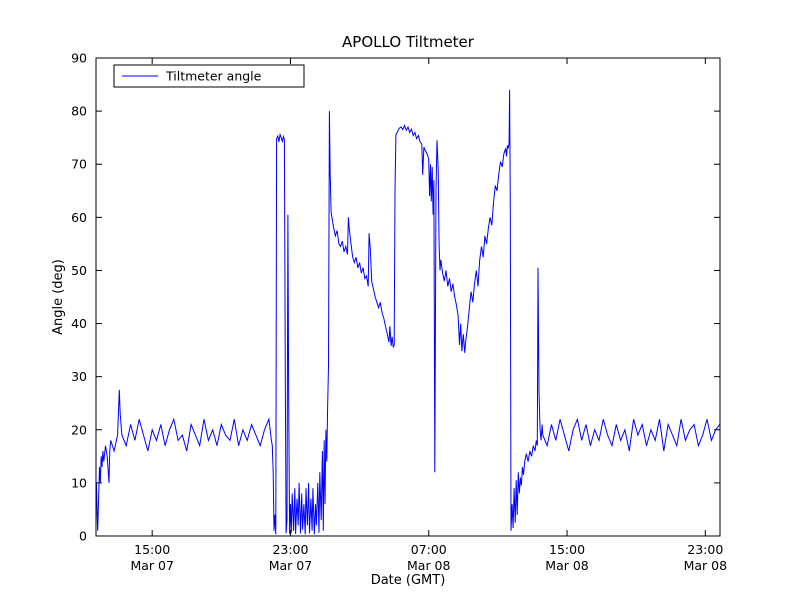 This screenshot has width=800, height=600. Describe the element at coordinates (79, 164) in the screenshot. I see `y-tick-label: 70` at that location.